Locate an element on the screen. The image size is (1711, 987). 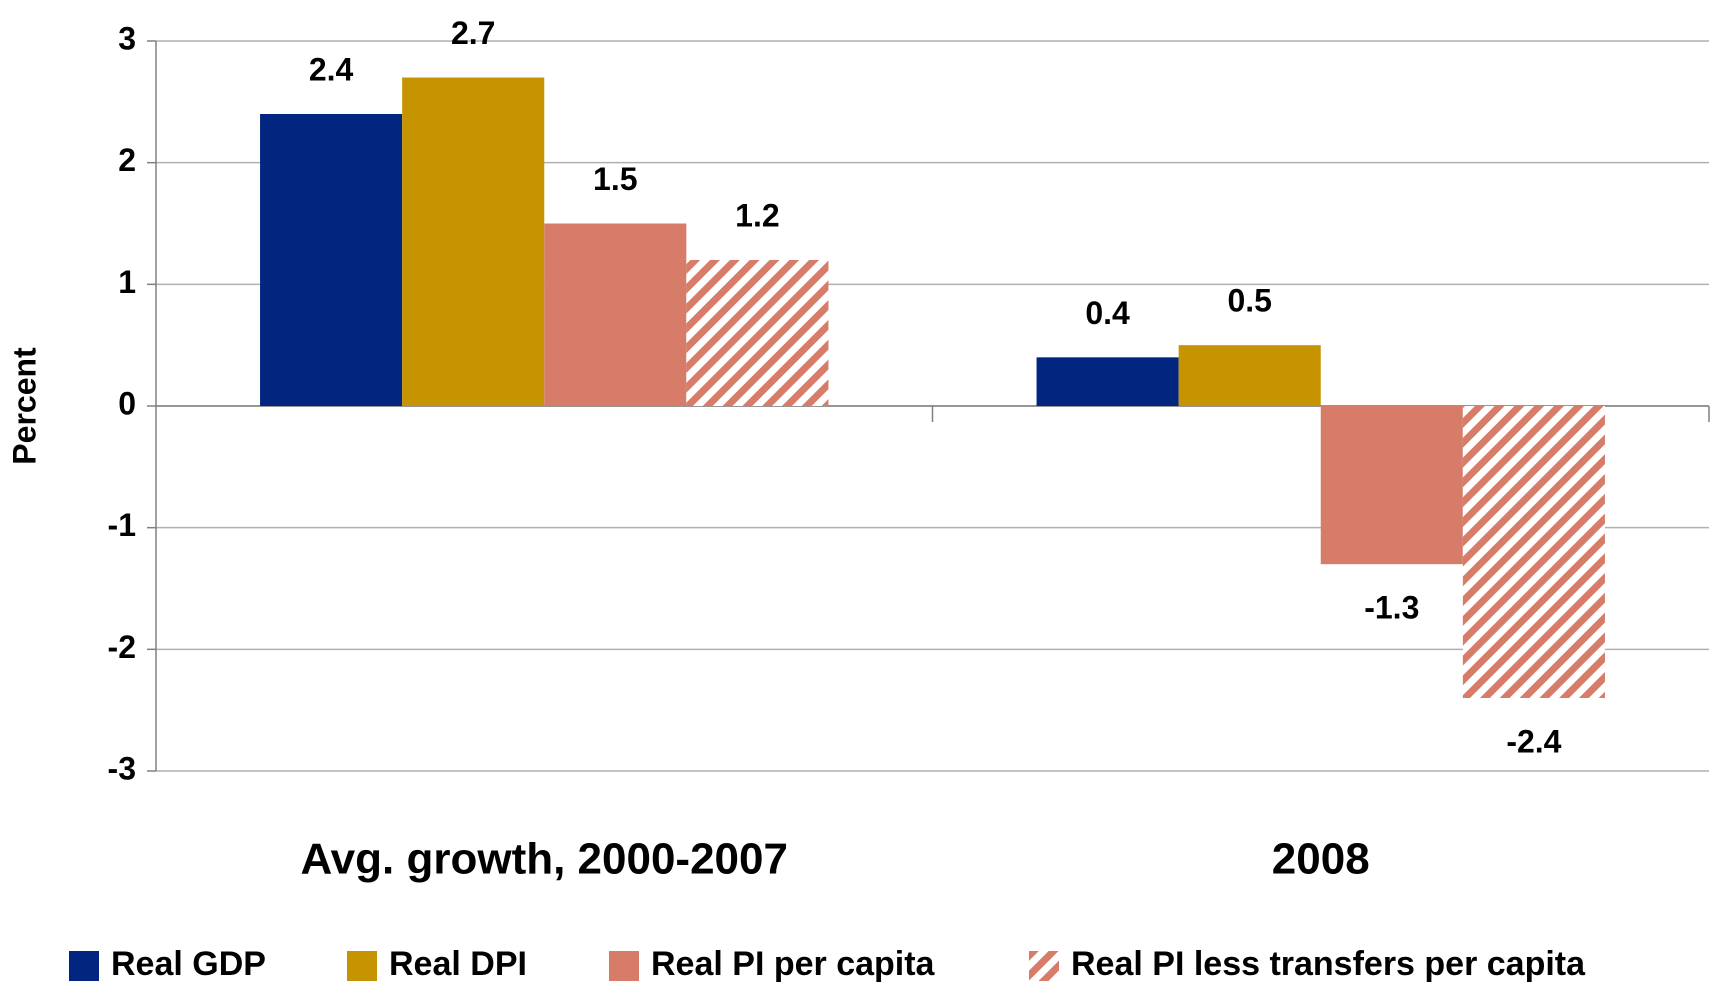
legend-label: Real GDP is located at coordinates (188, 964).